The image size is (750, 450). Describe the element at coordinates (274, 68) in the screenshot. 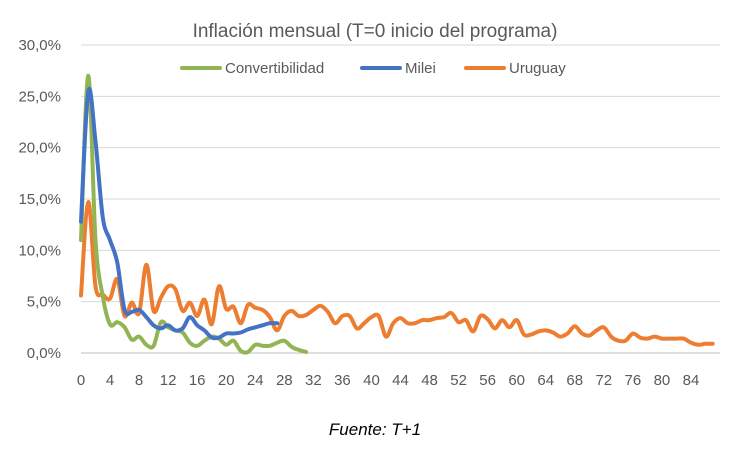

I see `legend-label-convertibilidad: Convertibilidad` at that location.